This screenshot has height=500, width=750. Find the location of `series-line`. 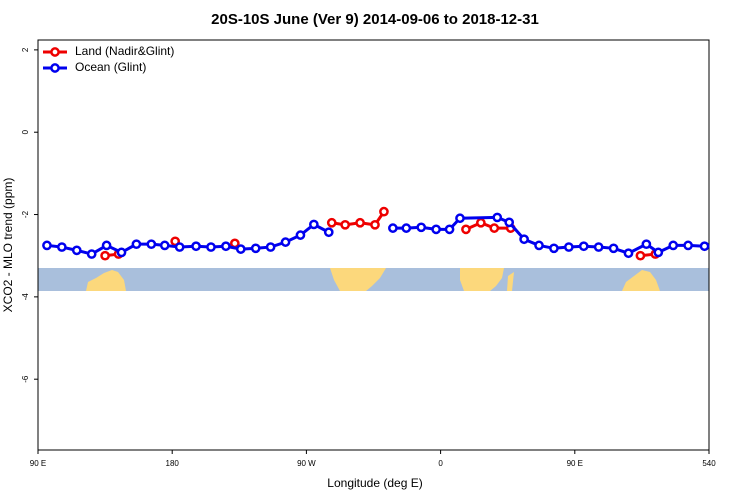

series-line is located at coordinates (488, 226).